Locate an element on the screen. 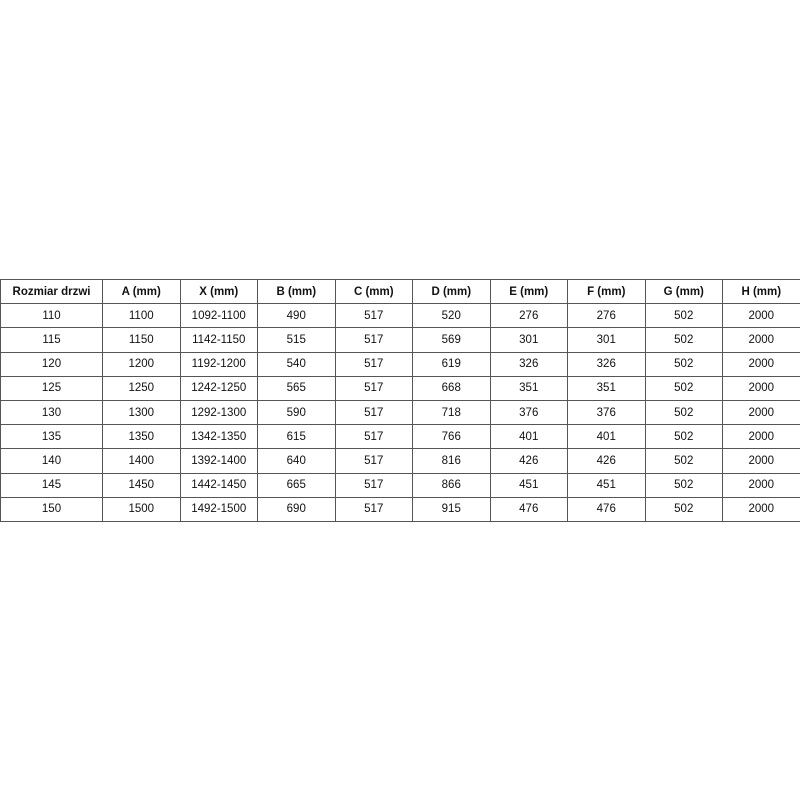 The width and height of the screenshot is (800, 800). table-cell: 1500 is located at coordinates (141, 509).